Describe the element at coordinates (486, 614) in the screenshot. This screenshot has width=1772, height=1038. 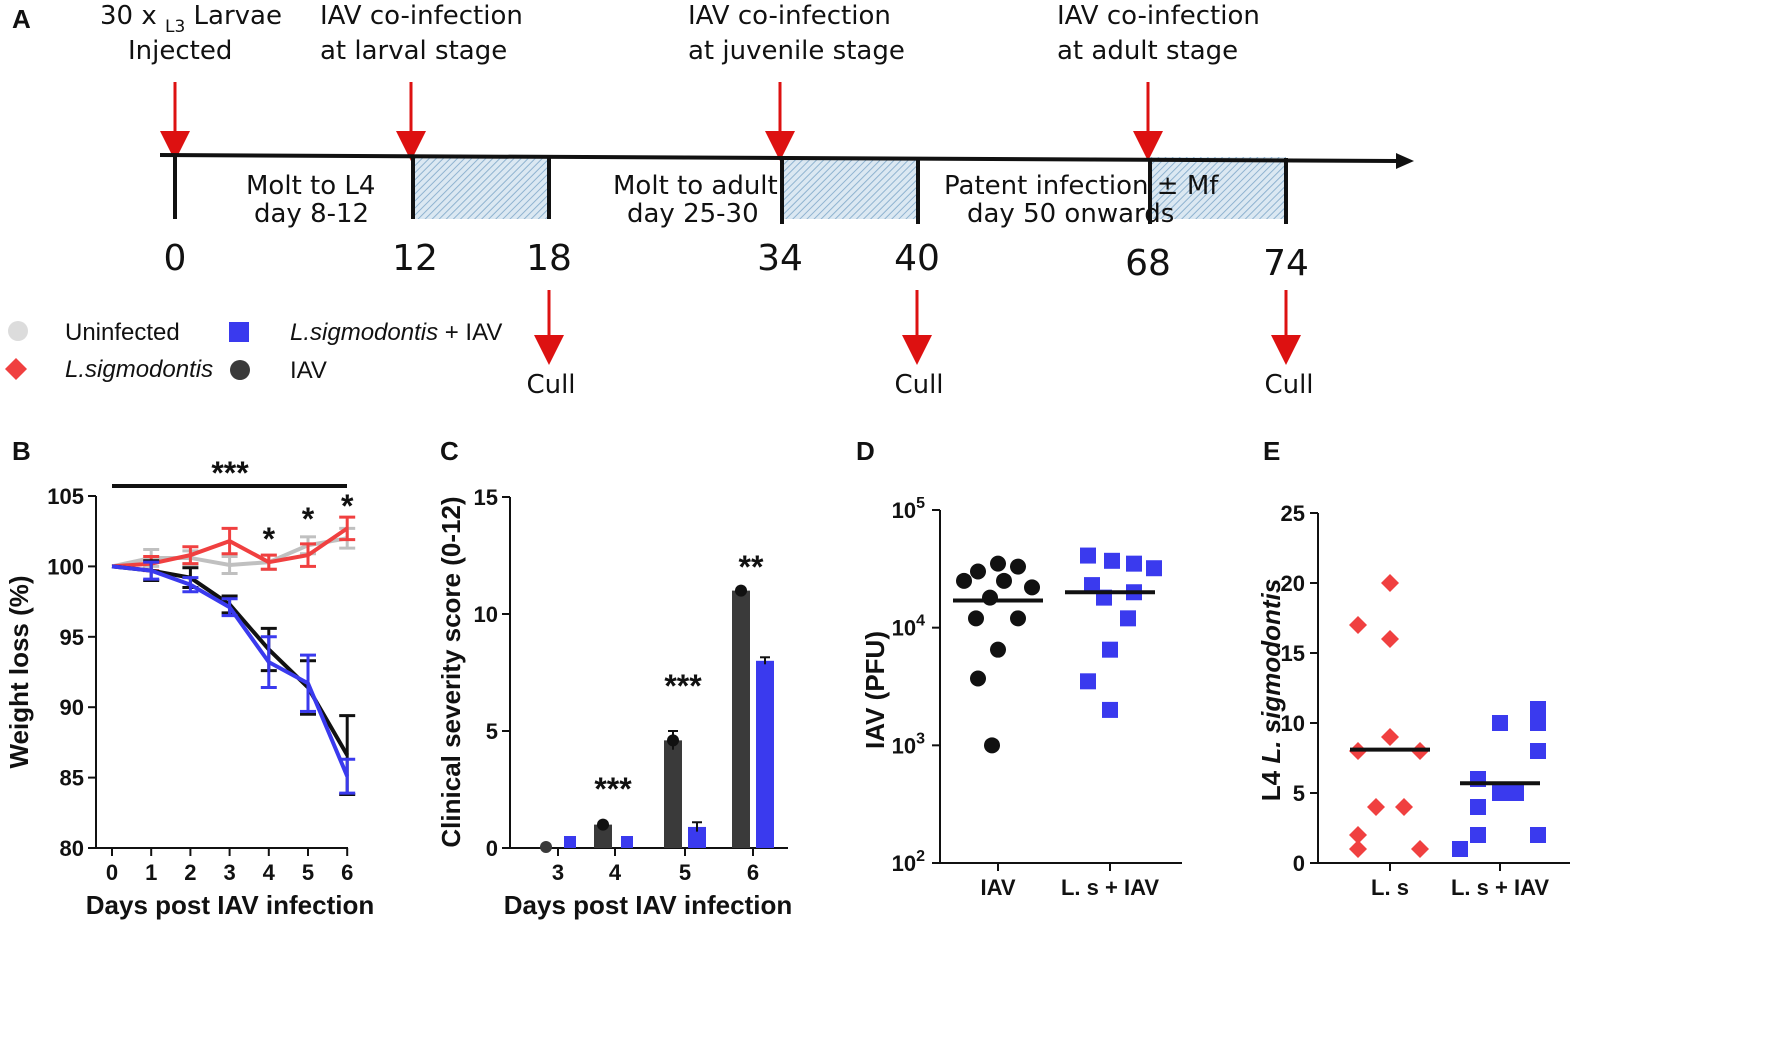
I see `c-y-tick-label: 10` at that location.